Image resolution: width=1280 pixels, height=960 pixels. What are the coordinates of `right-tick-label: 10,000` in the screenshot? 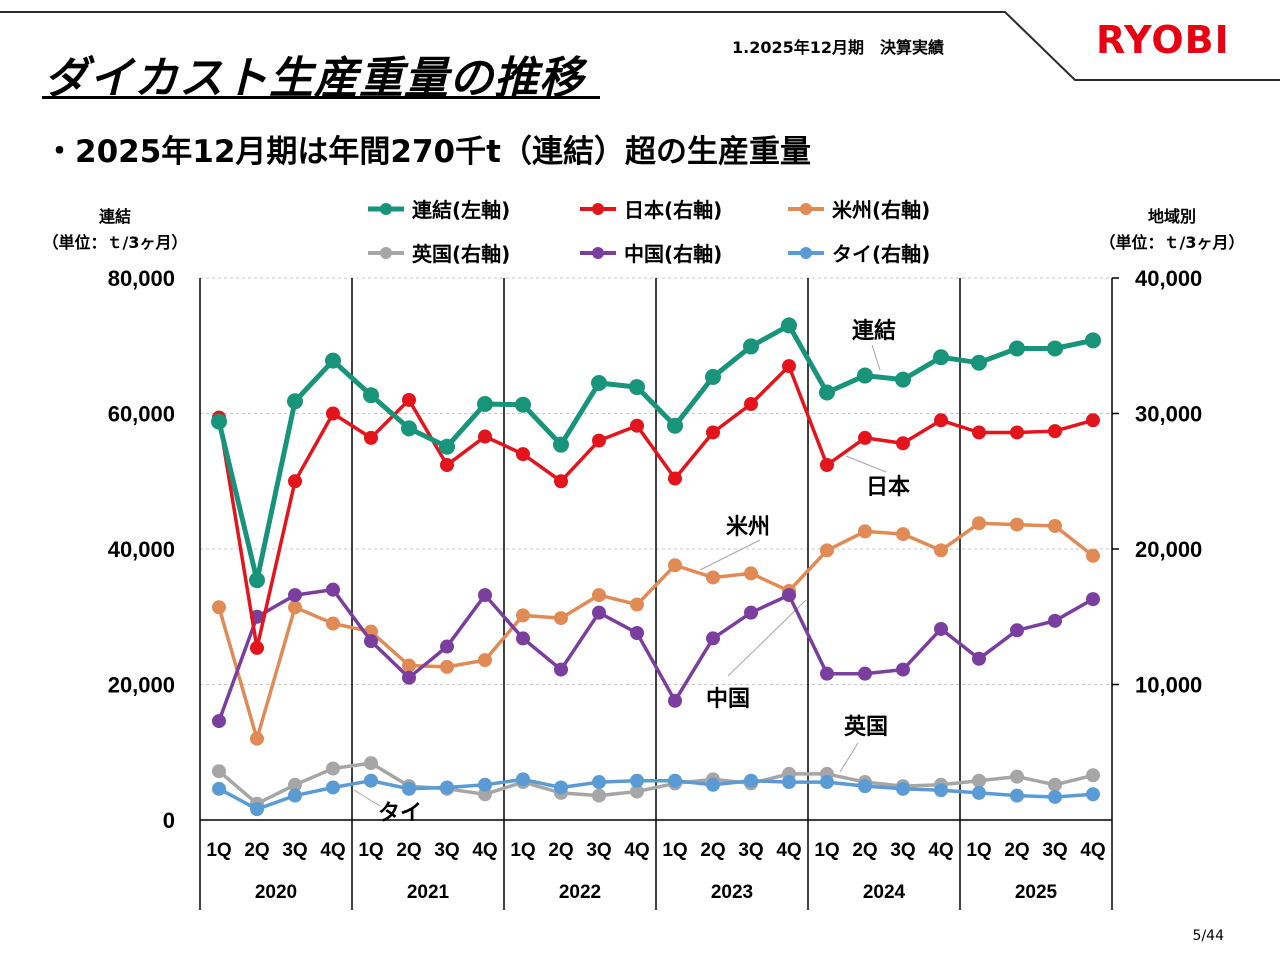 It's located at (1168, 685).